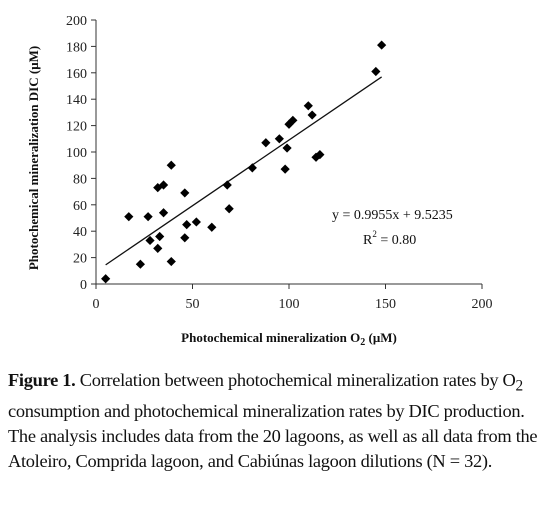  Describe the element at coordinates (76, 21) in the screenshot. I see `y-tick-label: 200` at that location.